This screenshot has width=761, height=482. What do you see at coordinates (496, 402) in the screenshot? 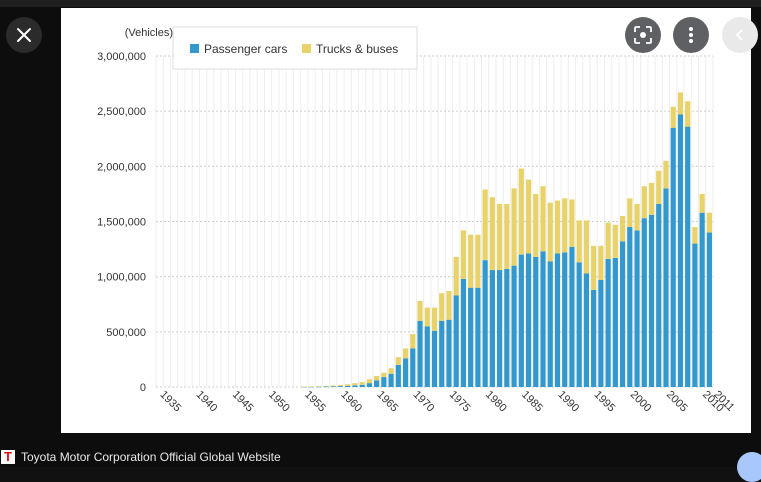
I see `x-tick-label: 1980` at bounding box center [496, 402].